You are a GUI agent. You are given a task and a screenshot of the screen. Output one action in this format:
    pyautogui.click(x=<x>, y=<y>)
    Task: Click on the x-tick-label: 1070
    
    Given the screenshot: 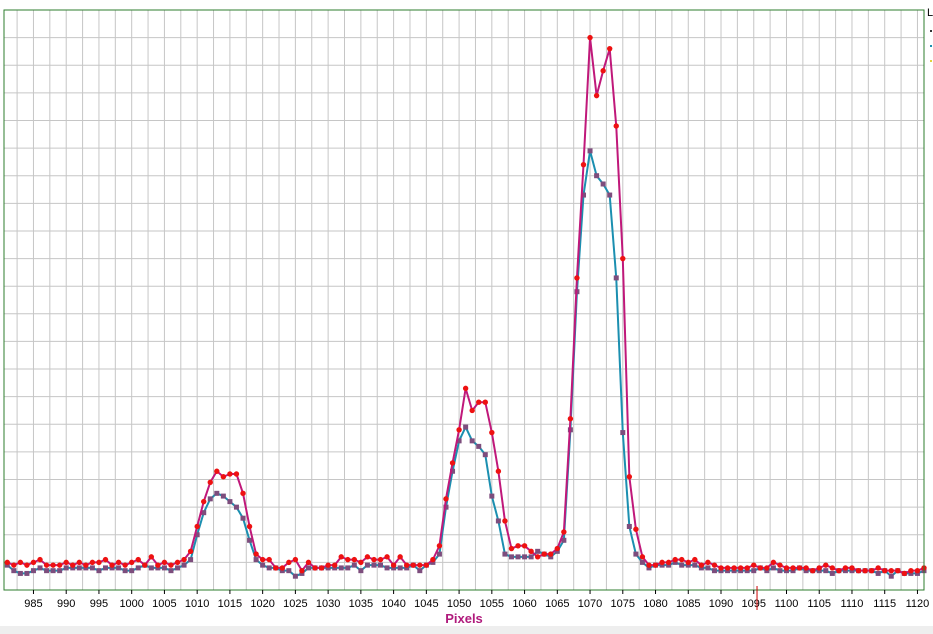 What is the action you would take?
    pyautogui.click(x=590, y=604)
    